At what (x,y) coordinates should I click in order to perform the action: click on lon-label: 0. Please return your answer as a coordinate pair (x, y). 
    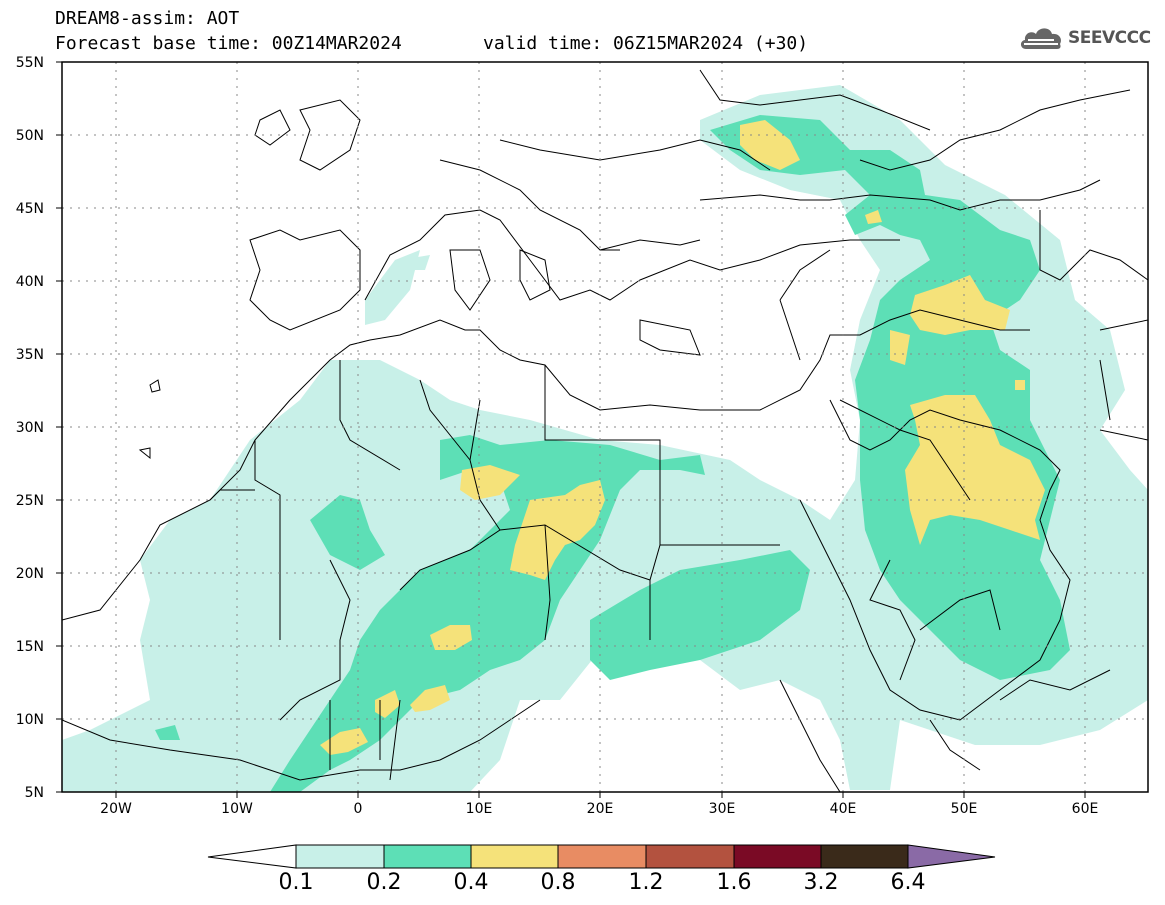
    Looking at the image, I should click on (358, 809).